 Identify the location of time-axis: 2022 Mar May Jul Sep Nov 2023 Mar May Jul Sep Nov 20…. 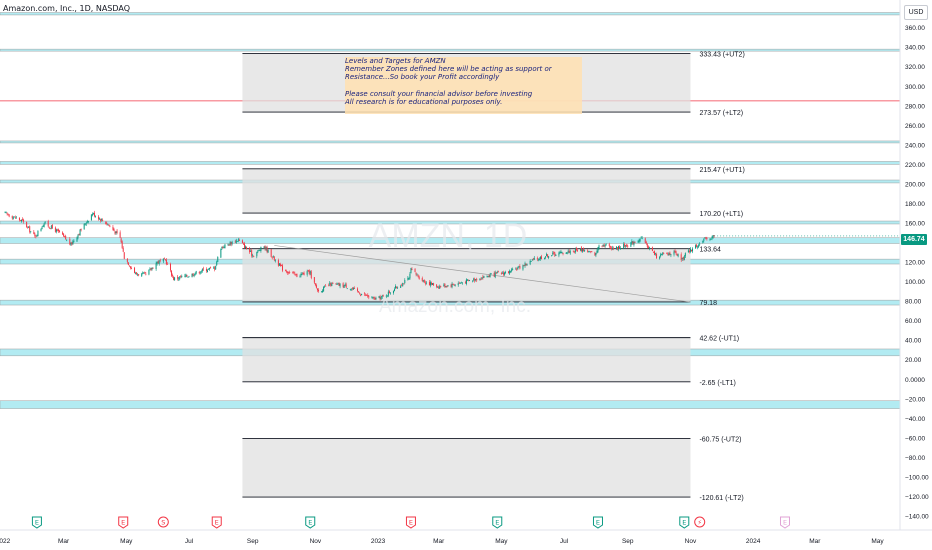
(466, 537).